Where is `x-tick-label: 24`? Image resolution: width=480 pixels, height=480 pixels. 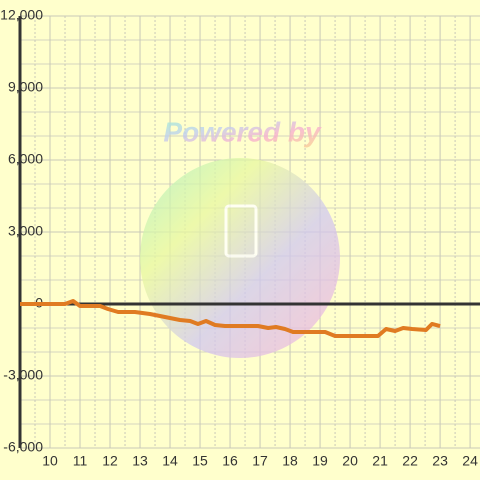
x-tick-label: 24 is located at coordinates (470, 461).